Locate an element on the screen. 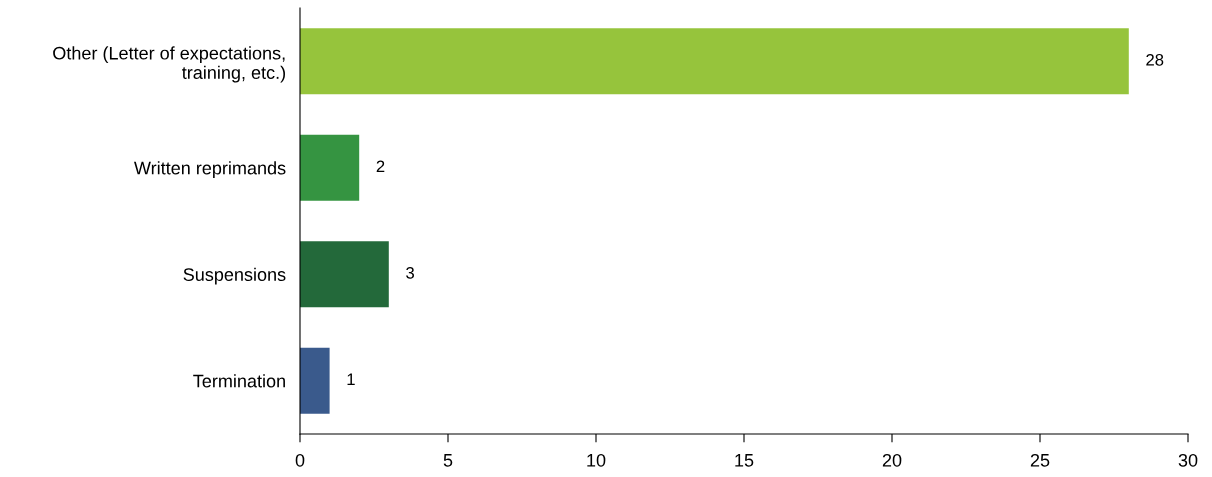  x-tick-label: 25 is located at coordinates (1040, 460).